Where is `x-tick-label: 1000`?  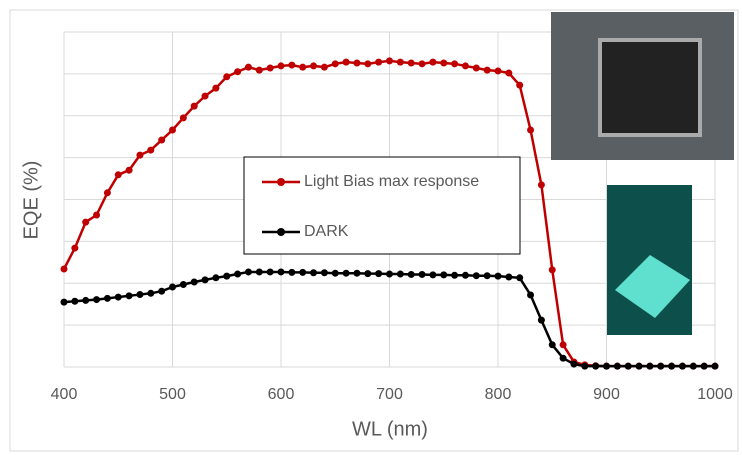 x-tick-label: 1000 is located at coordinates (715, 394).